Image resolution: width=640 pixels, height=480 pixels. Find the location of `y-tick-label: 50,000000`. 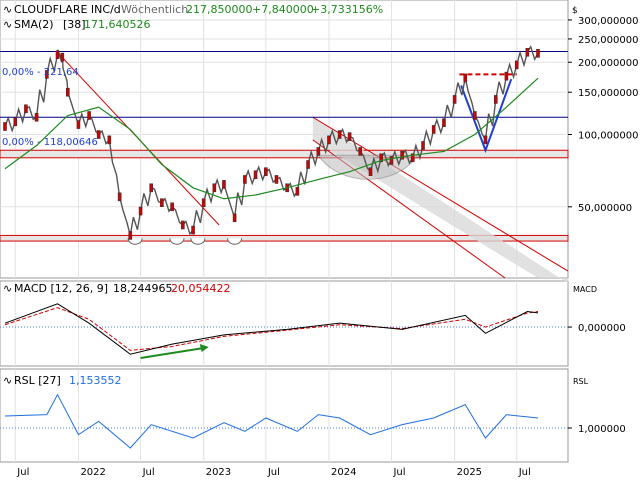

y-tick-label: 50,000000 is located at coordinates (605, 208).